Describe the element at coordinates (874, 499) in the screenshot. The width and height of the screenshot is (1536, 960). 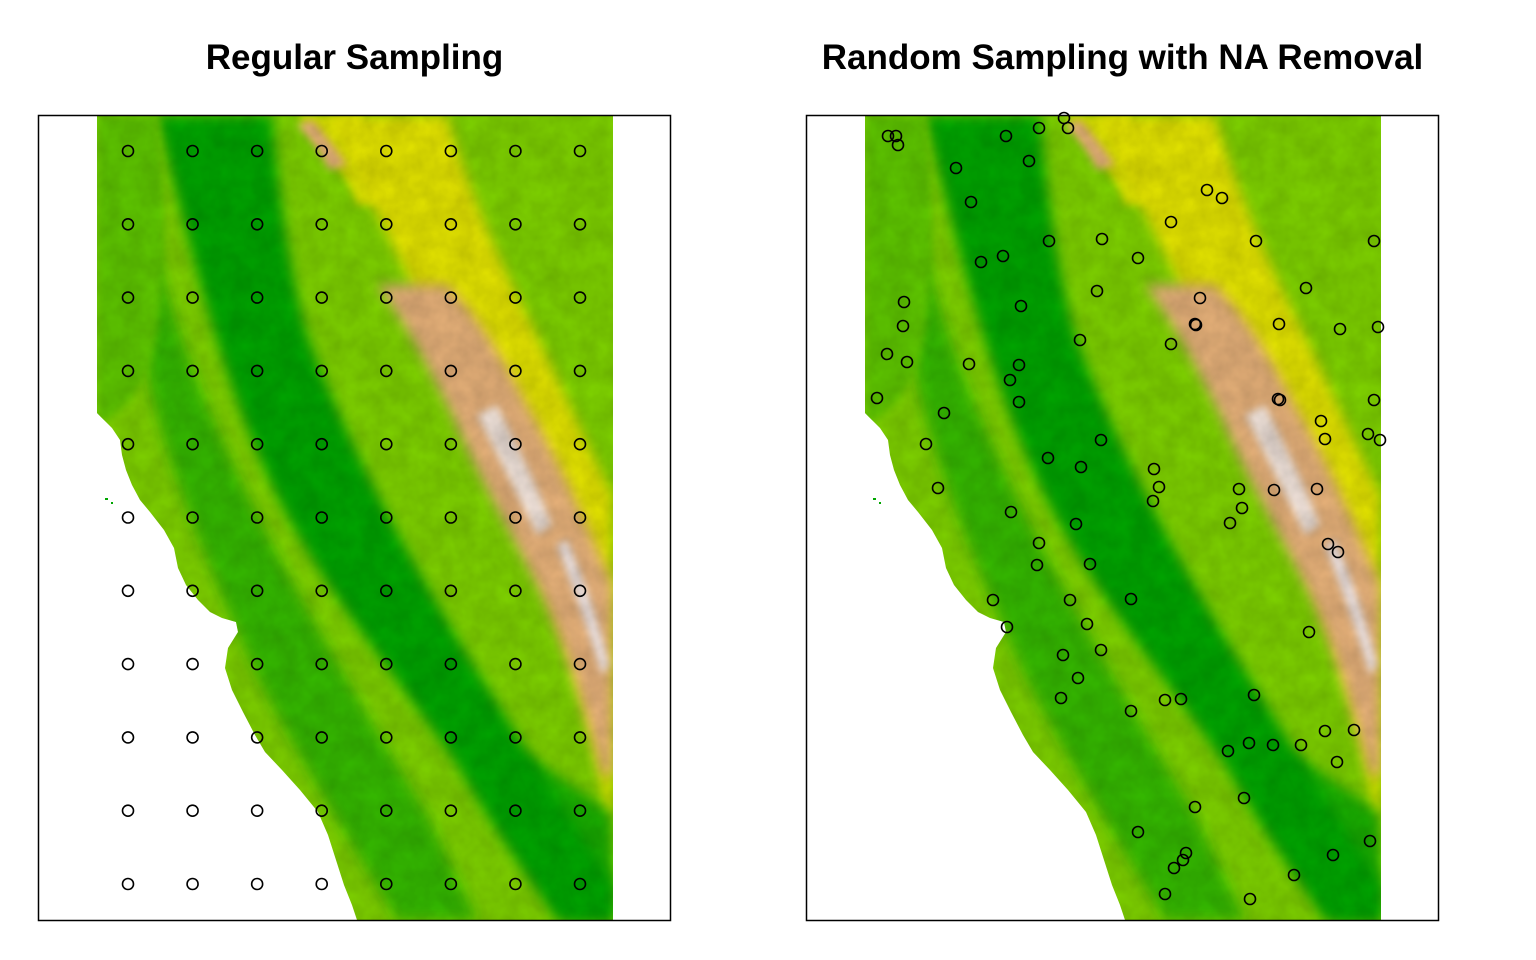
I see `island-right` at that location.